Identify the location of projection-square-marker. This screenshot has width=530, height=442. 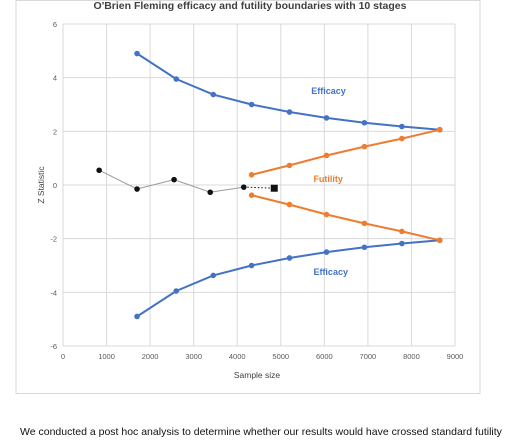
(274, 188).